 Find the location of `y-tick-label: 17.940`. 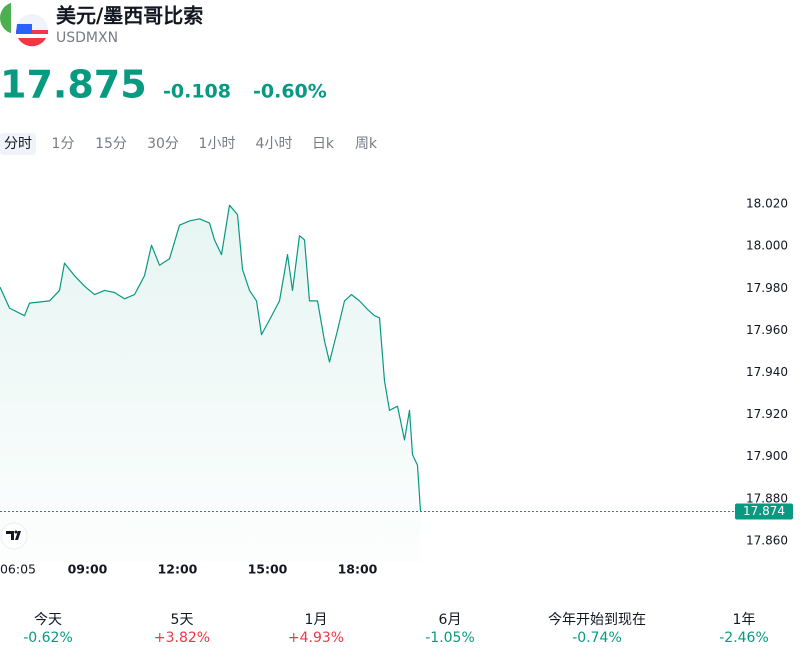

y-tick-label: 17.940 is located at coordinates (767, 372).